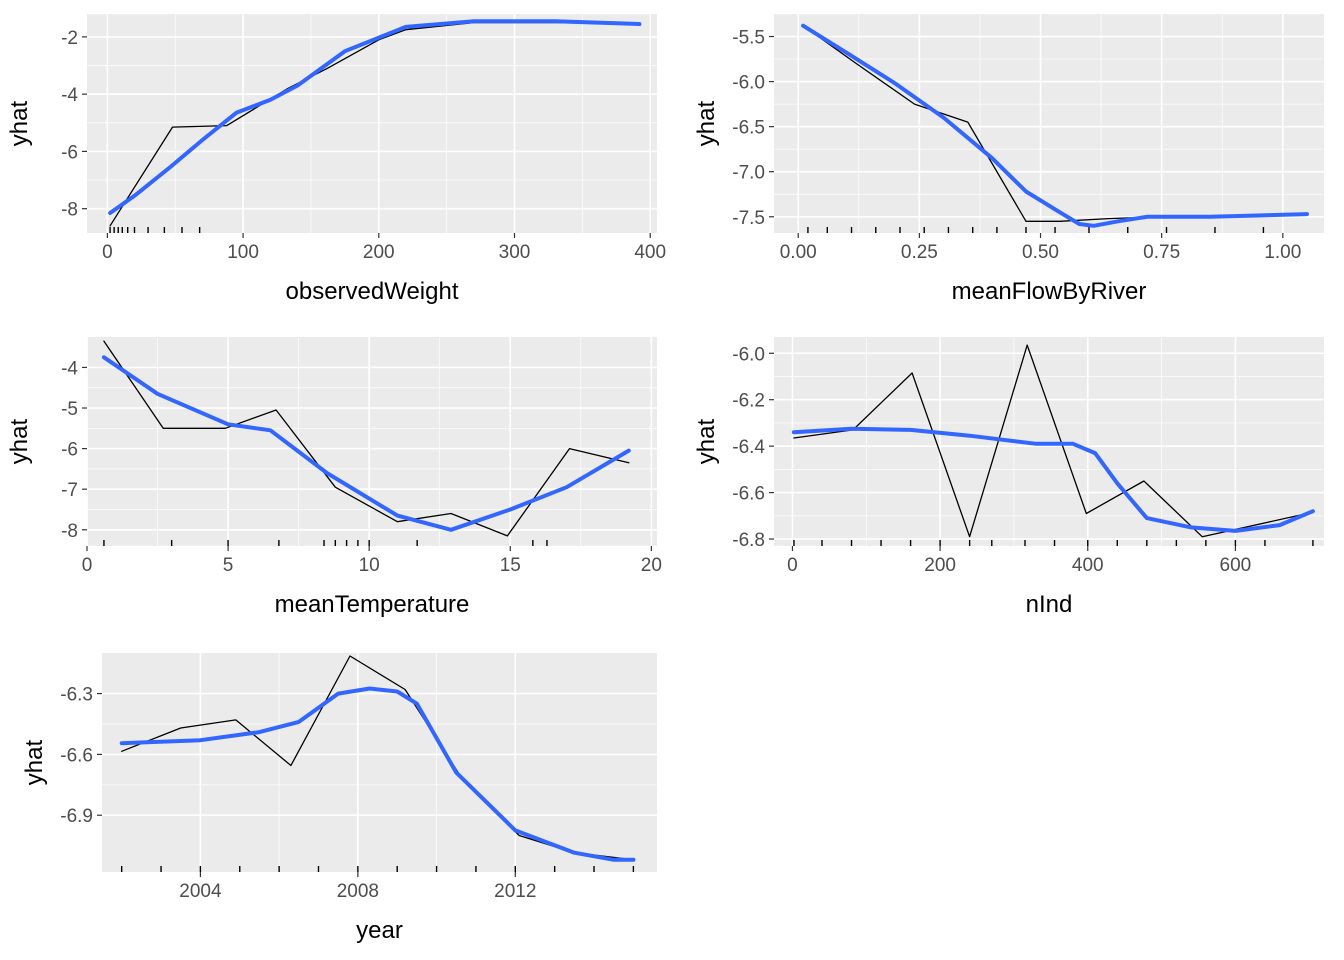 The width and height of the screenshot is (1344, 960). I want to click on y-tick-label: -6.9, so click(76, 816).